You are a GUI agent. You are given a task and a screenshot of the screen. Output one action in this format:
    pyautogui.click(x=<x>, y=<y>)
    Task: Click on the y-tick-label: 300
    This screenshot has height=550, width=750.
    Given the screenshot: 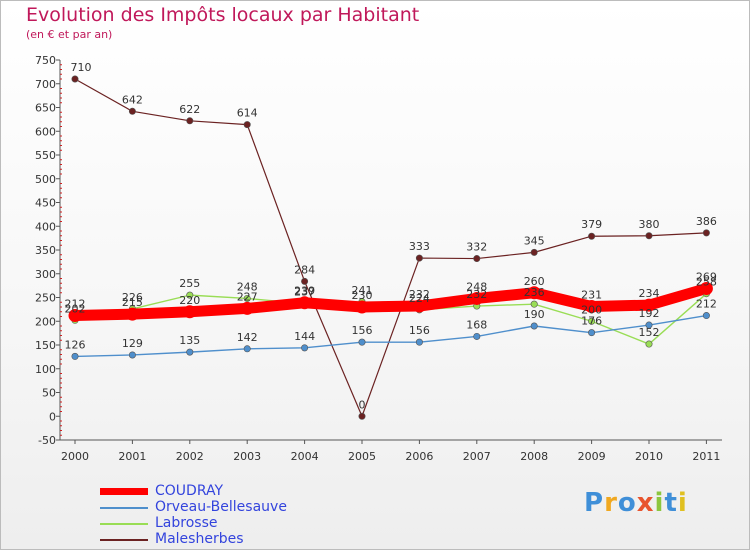 What is the action you would take?
    pyautogui.click(x=45, y=274)
    